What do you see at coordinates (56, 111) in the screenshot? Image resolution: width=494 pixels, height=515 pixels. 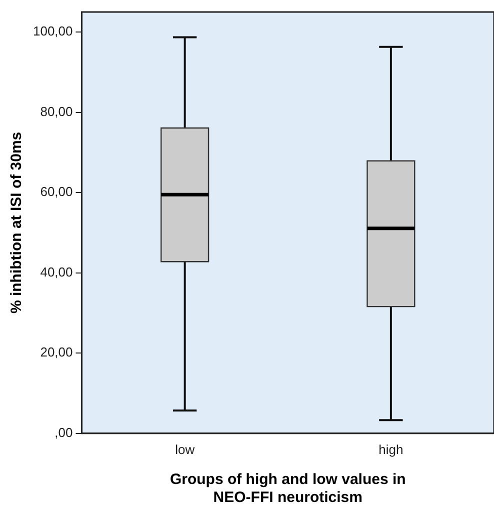 I see `y-tick-label: 80,00` at bounding box center [56, 111].